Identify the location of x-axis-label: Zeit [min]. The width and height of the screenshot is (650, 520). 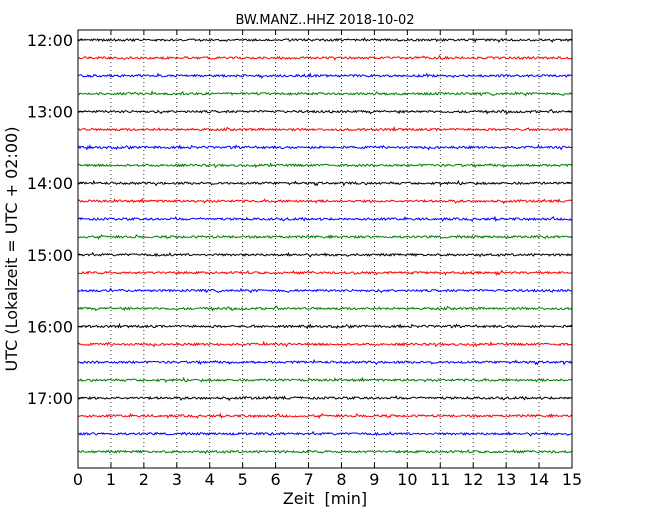
(325, 498).